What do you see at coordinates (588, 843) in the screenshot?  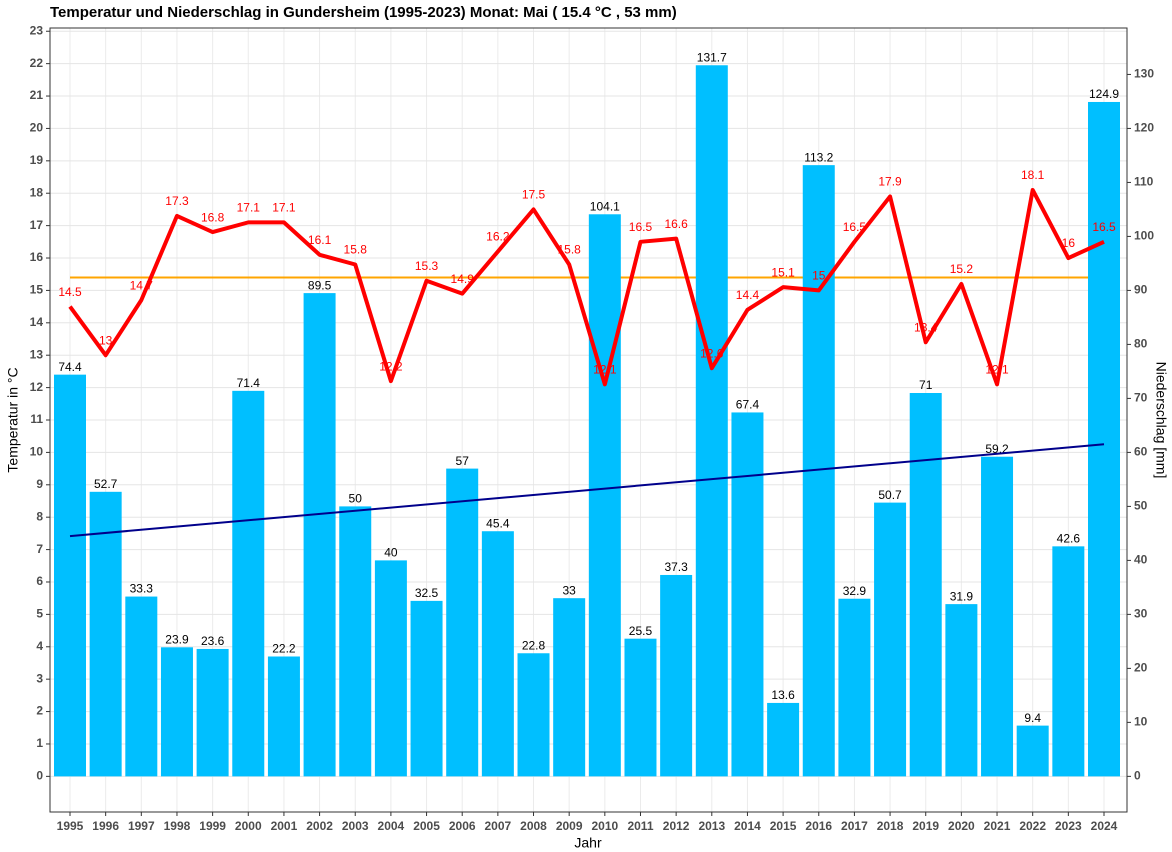 I see `x-axis-title: Jahr` at bounding box center [588, 843].